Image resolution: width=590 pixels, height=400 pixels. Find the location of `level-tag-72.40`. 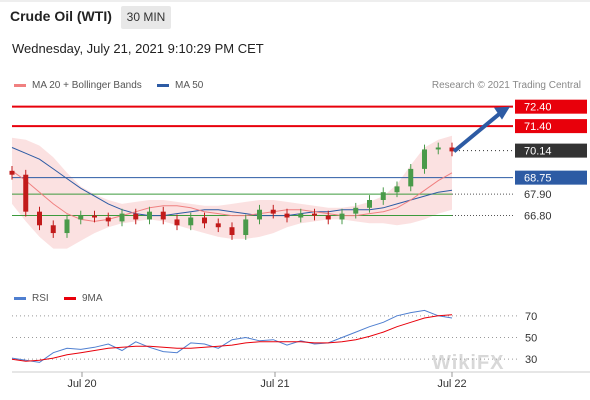

level-tag-72.40 is located at coordinates (551, 106).